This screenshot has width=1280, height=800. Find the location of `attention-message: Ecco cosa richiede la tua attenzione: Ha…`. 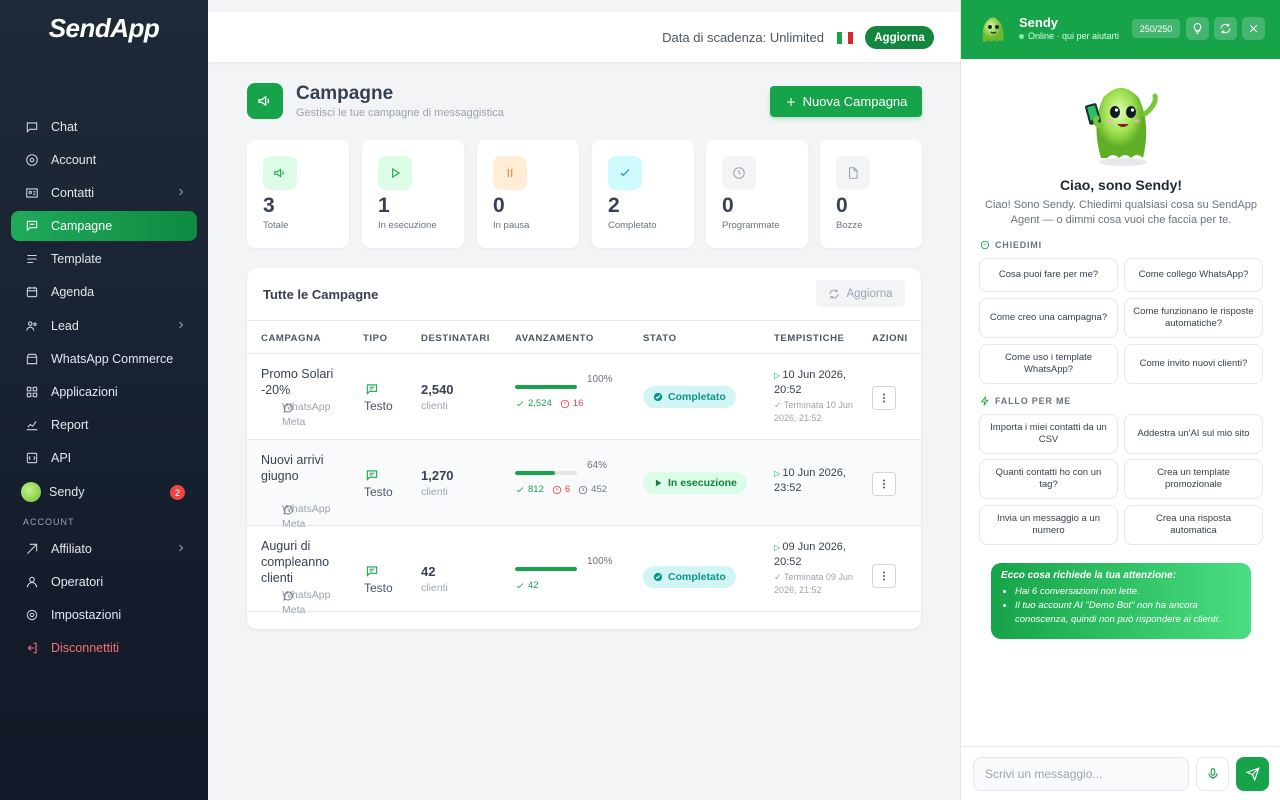

attention-message: Ecco cosa richiede la tua attenzione: Ha… is located at coordinates (1121, 601).